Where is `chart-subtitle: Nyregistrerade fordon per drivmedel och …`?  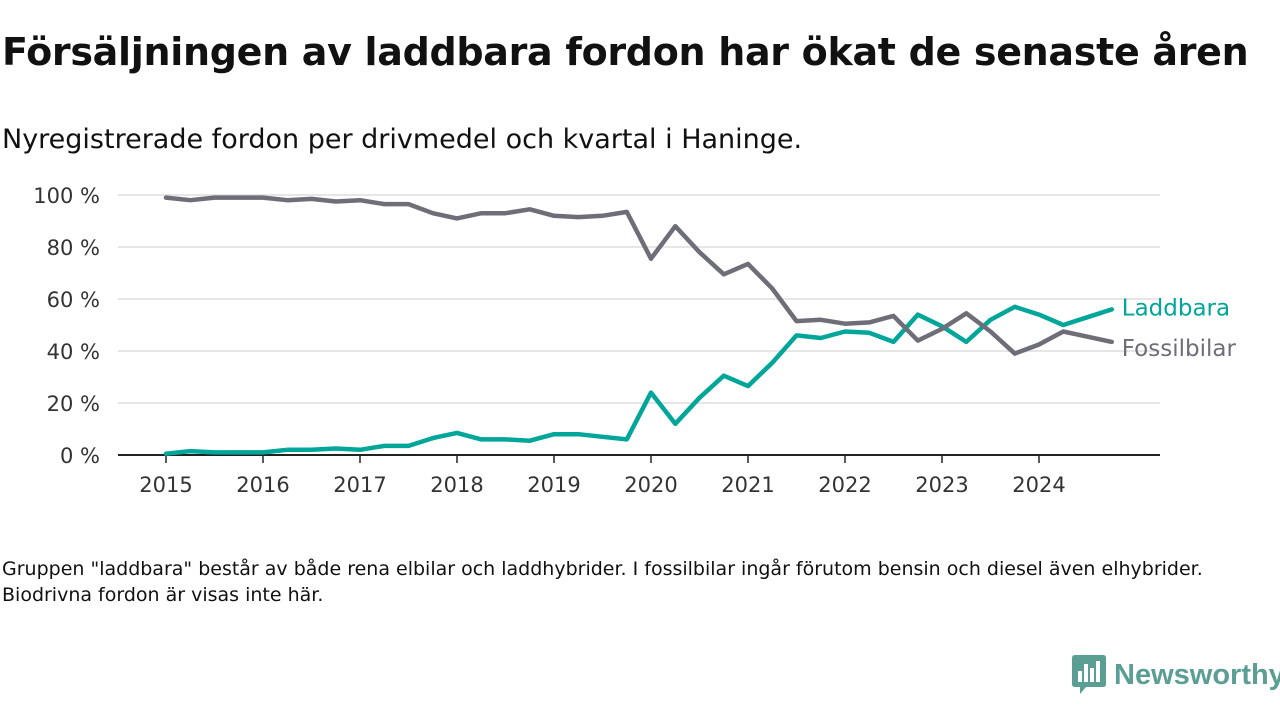
chart-subtitle: Nyregistrerade fordon per drivmedel och … is located at coordinates (402, 139).